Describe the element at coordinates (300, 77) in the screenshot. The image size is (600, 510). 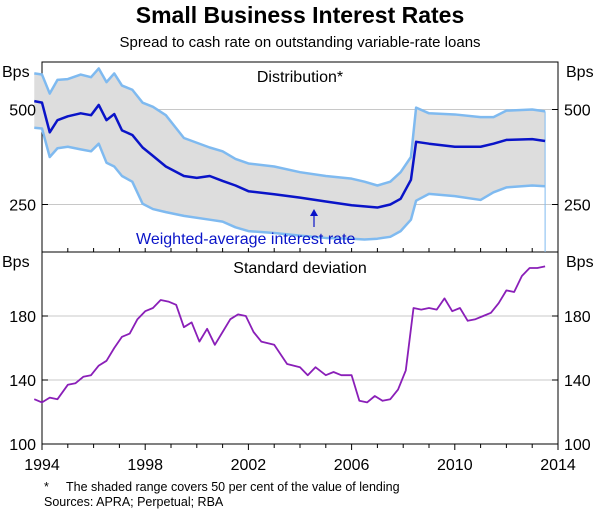
I see `distribution-panel-title: Distribution*` at that location.